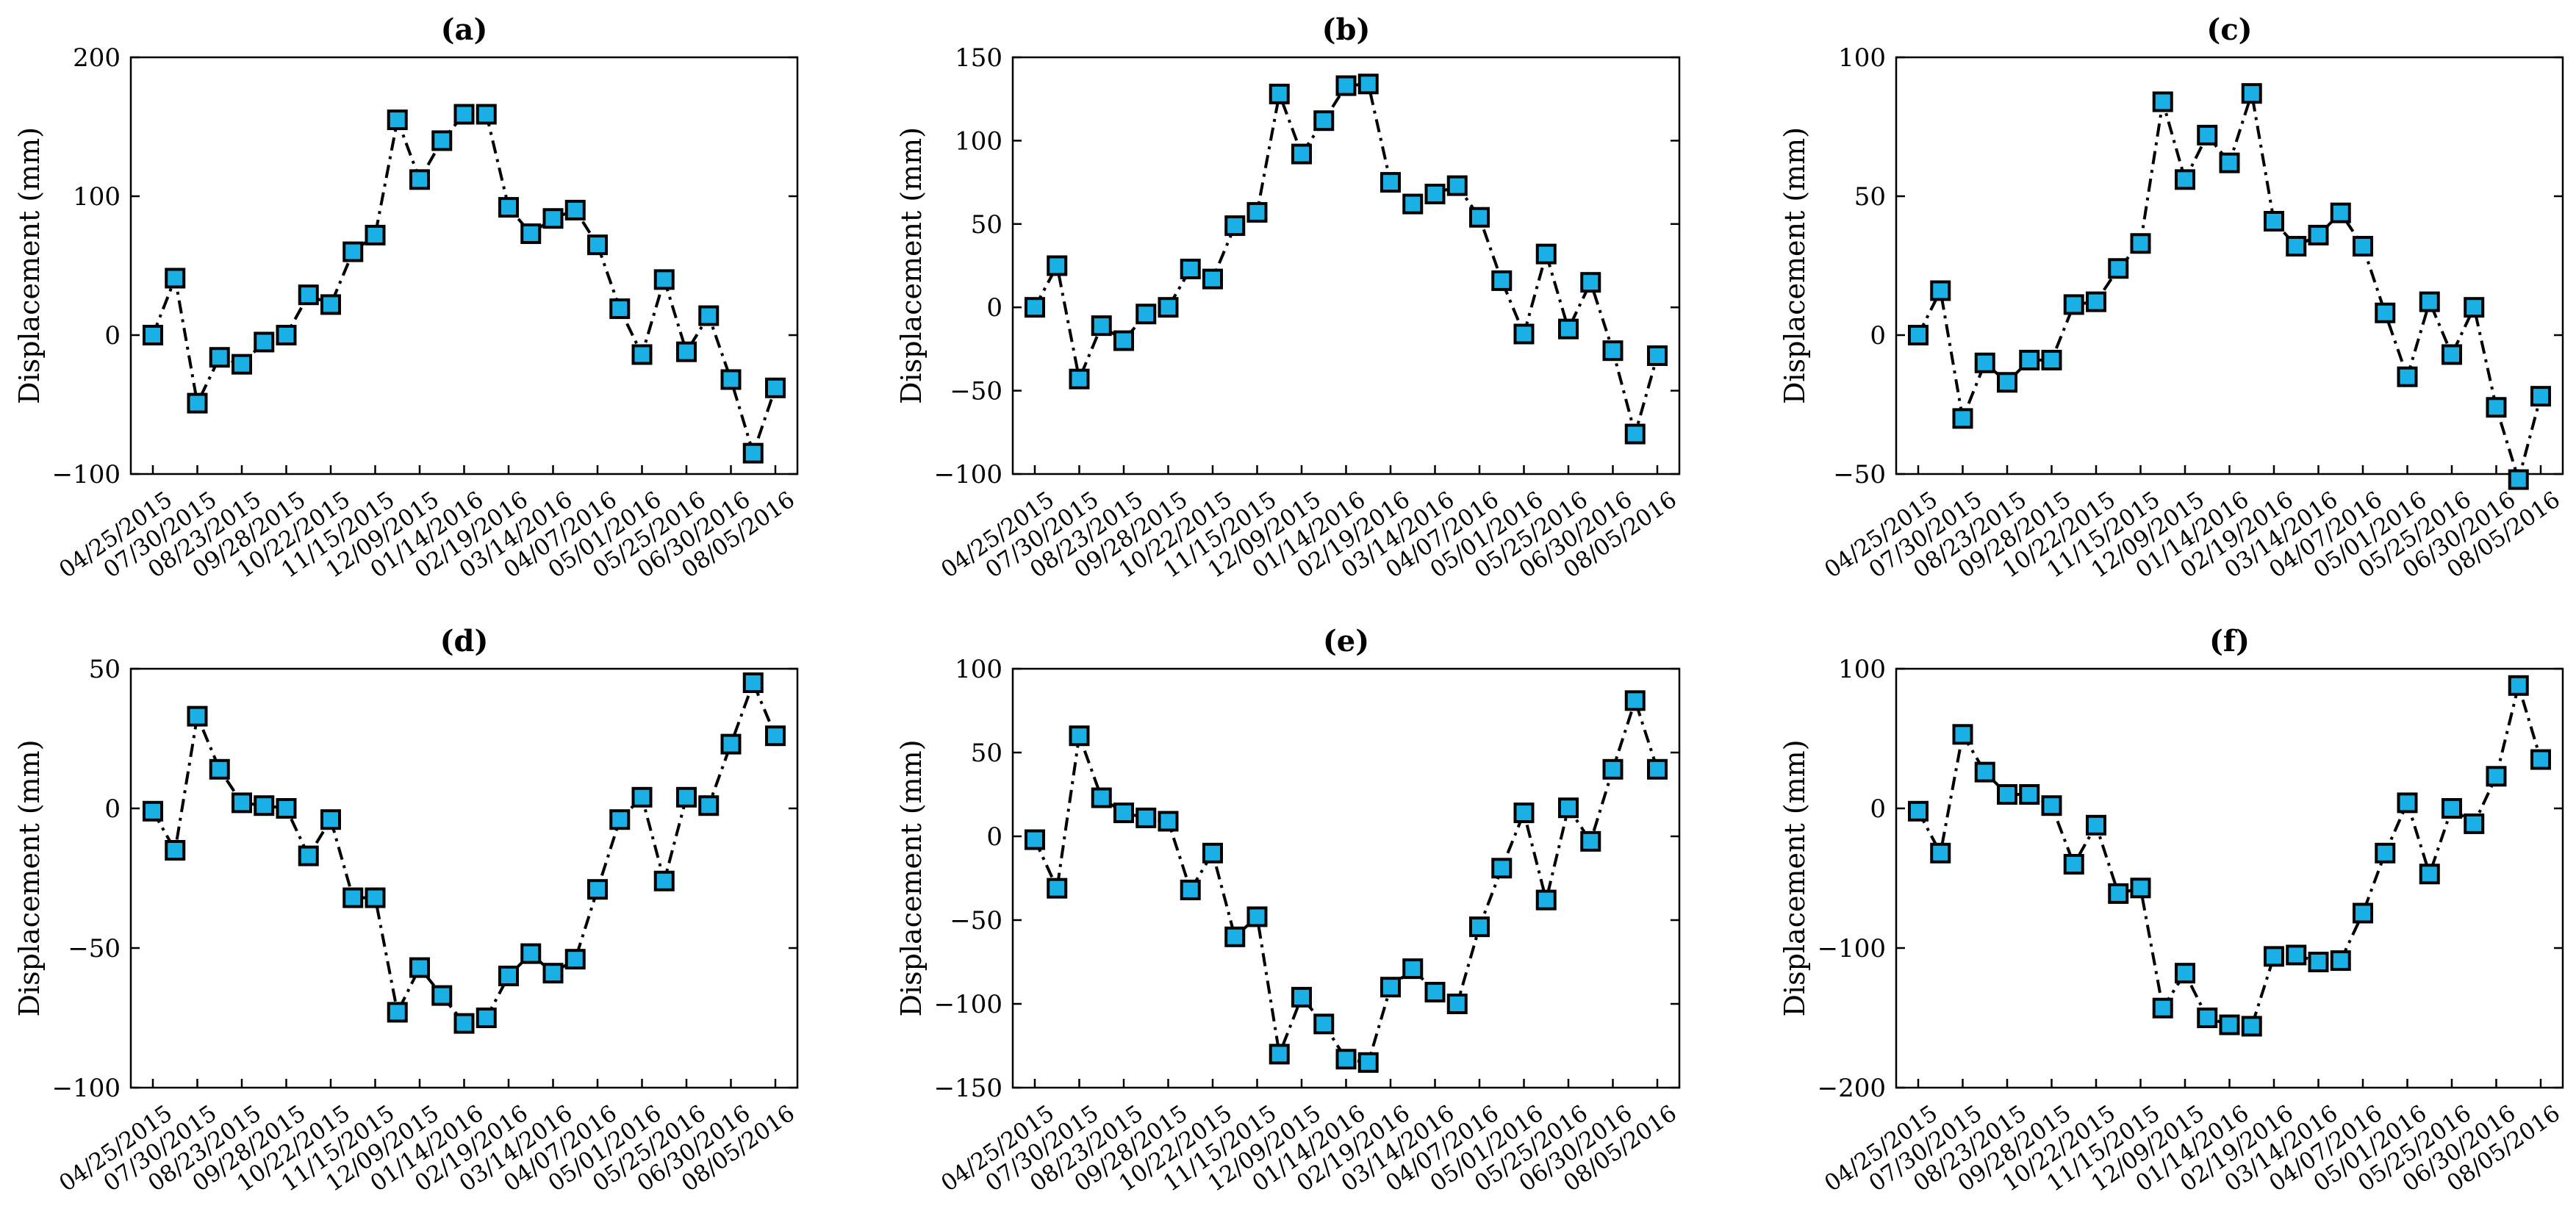 Image resolution: width=2576 pixels, height=1217 pixels. Describe the element at coordinates (1862, 669) in the screenshot. I see `y-tick-label: 100` at that location.